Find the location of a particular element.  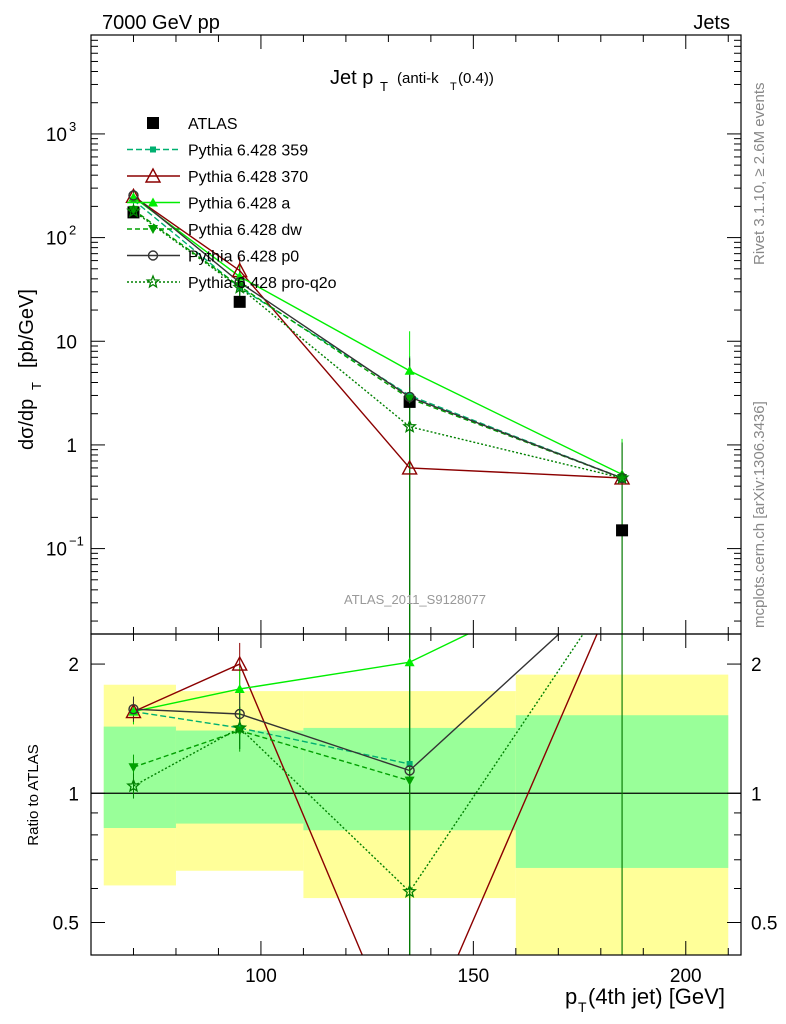

band-inner is located at coordinates (139, 777).